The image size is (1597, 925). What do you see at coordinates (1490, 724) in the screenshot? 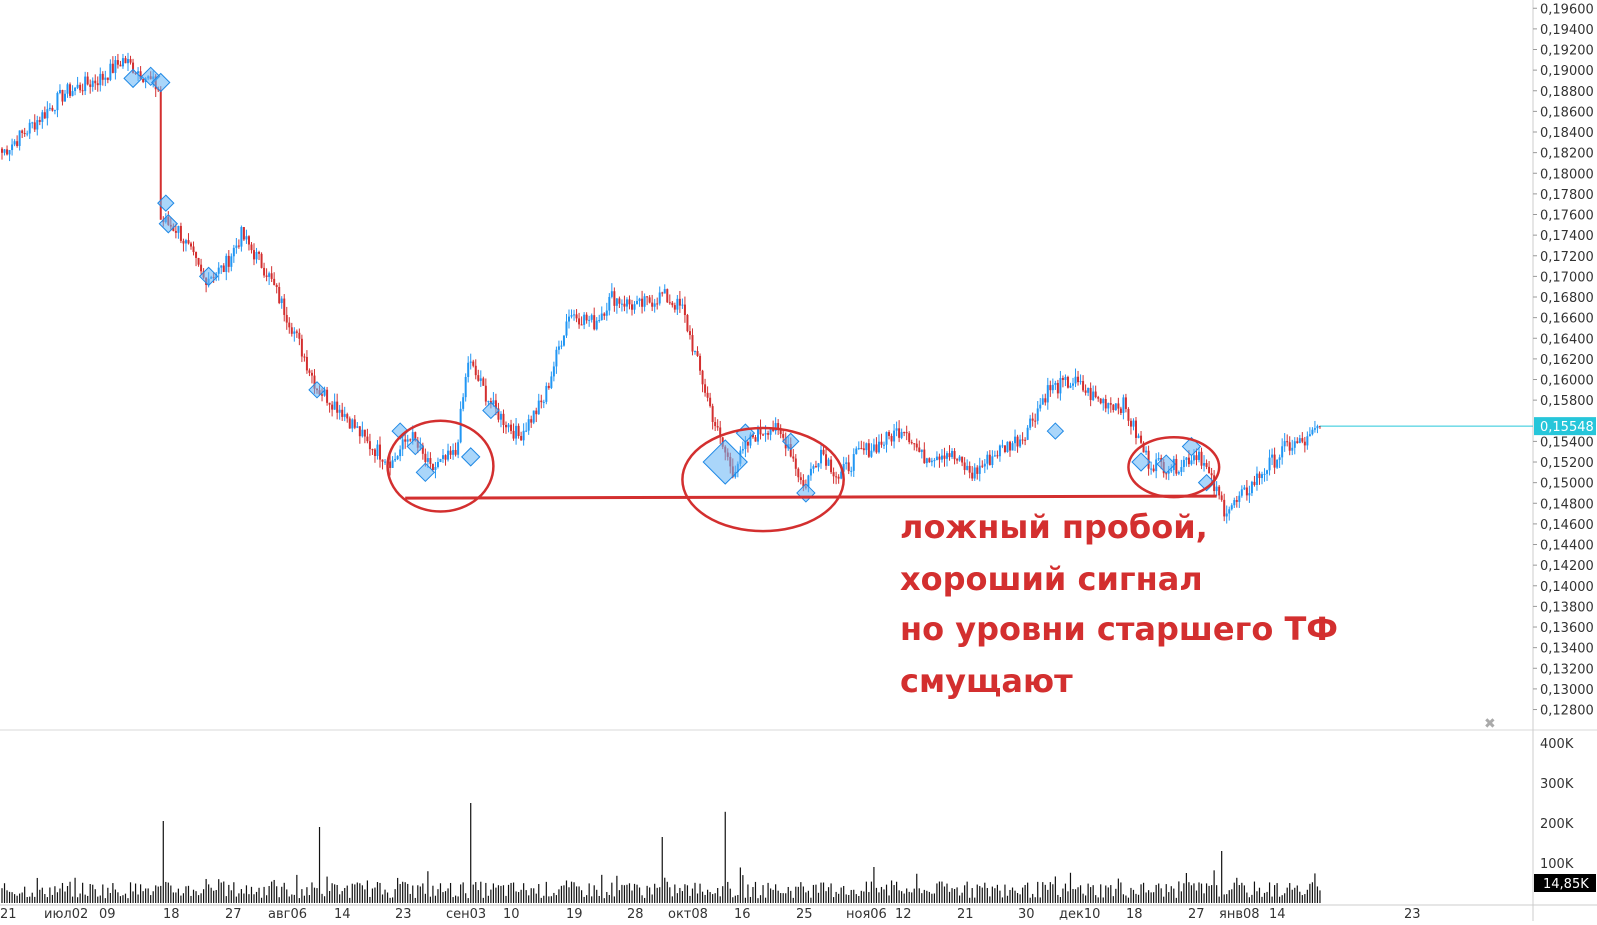
I see `close-pane-icon: ✖` at bounding box center [1490, 724].